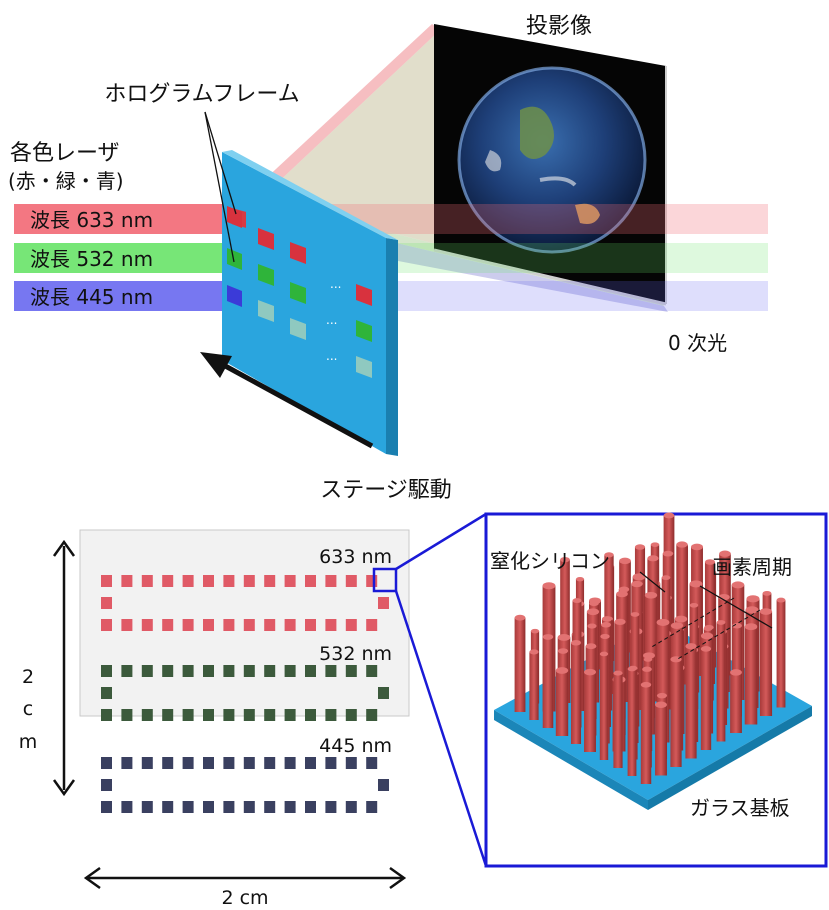  Describe the element at coordinates (244, 898) in the screenshot. I see `dim-h-label: 2 cm` at that location.